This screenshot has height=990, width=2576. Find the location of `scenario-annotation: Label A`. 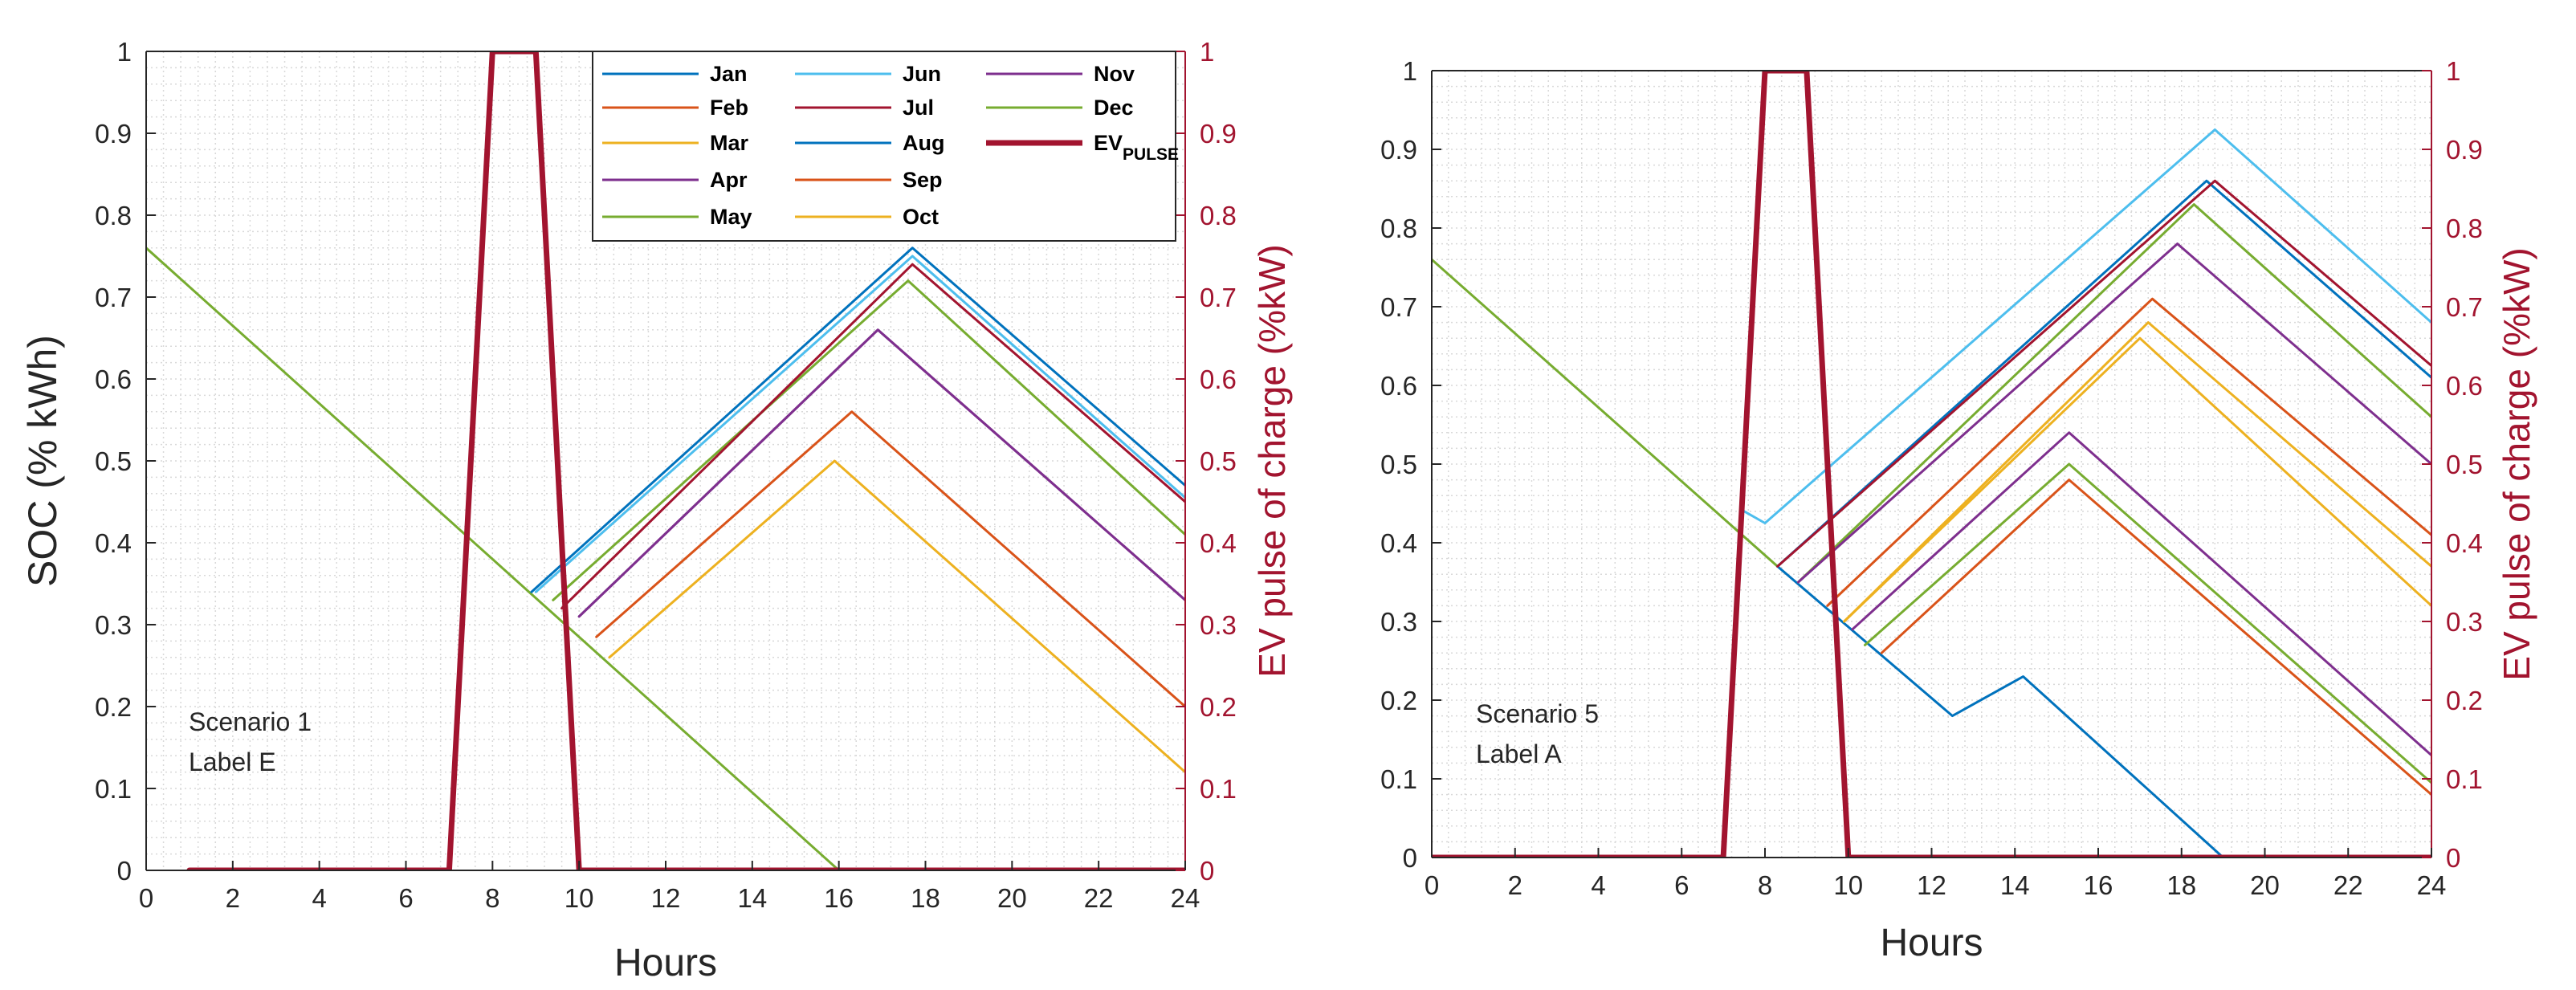

scenario-annotation: Label A is located at coordinates (1519, 753).